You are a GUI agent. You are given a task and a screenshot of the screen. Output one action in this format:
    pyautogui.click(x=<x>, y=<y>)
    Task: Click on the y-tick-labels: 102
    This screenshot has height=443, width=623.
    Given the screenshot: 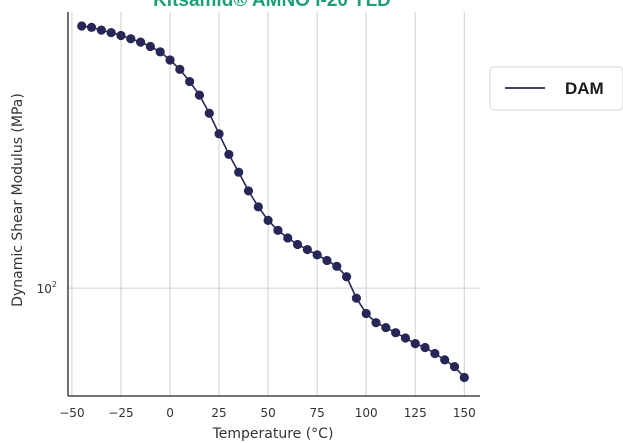 What is the action you would take?
    pyautogui.click(x=47, y=288)
    